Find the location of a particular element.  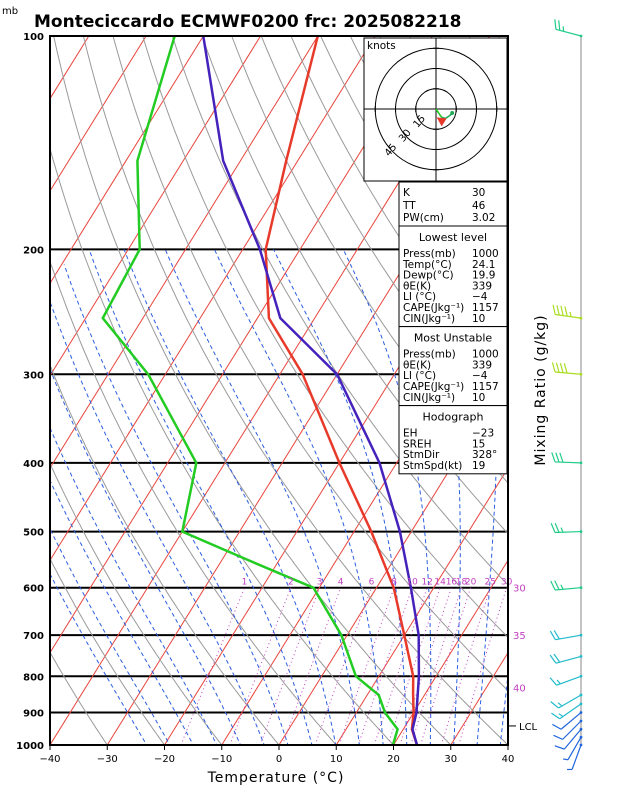

pressure-tick-label: 1000 is located at coordinates (30, 746).